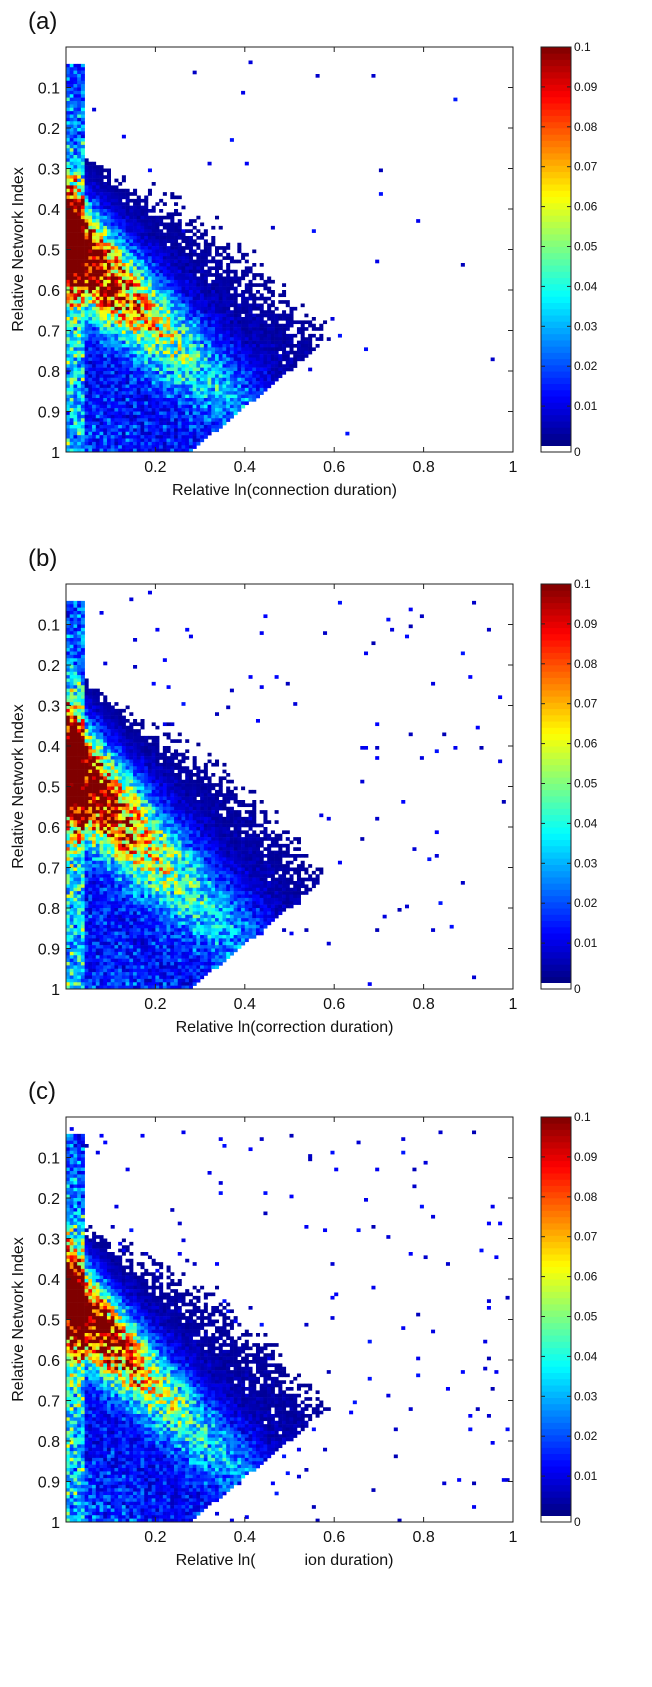 The width and height of the screenshot is (652, 1687). I want to click on colorbar-segment, so click(556, 306).